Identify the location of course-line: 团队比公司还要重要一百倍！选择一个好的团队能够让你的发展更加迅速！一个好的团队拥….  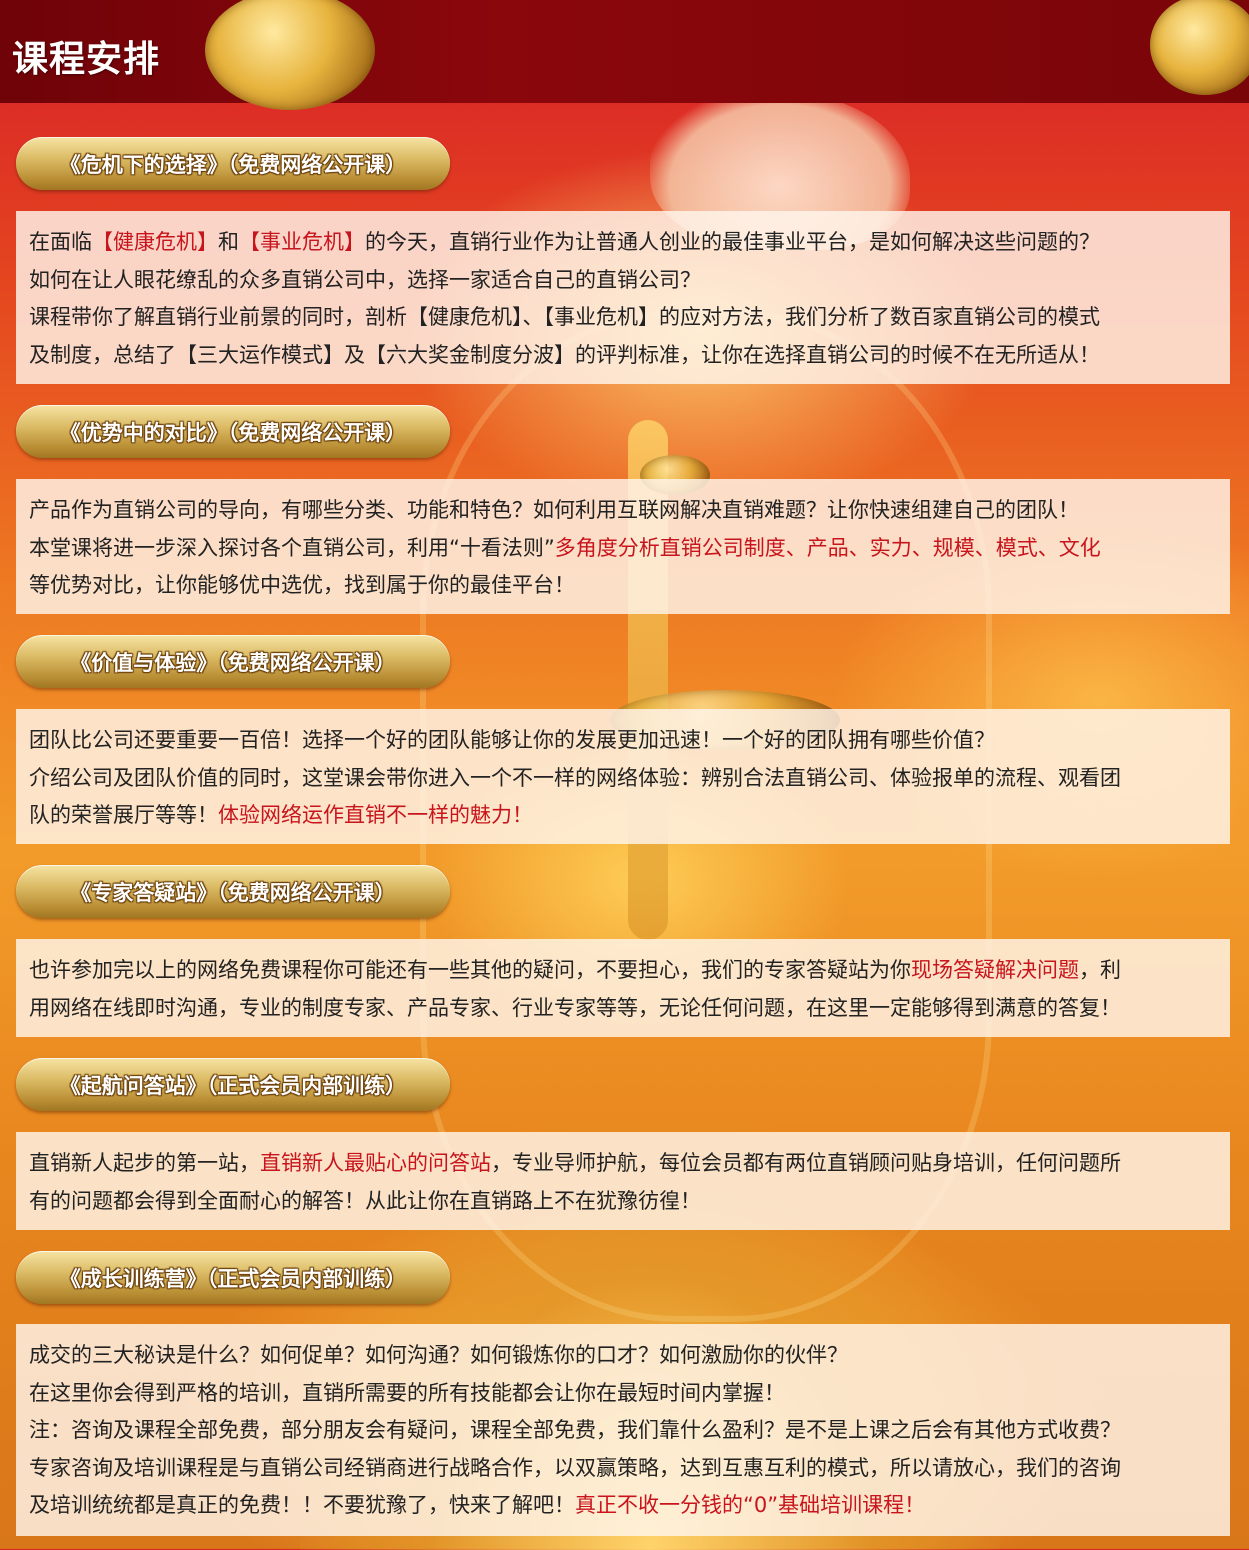
(512, 740).